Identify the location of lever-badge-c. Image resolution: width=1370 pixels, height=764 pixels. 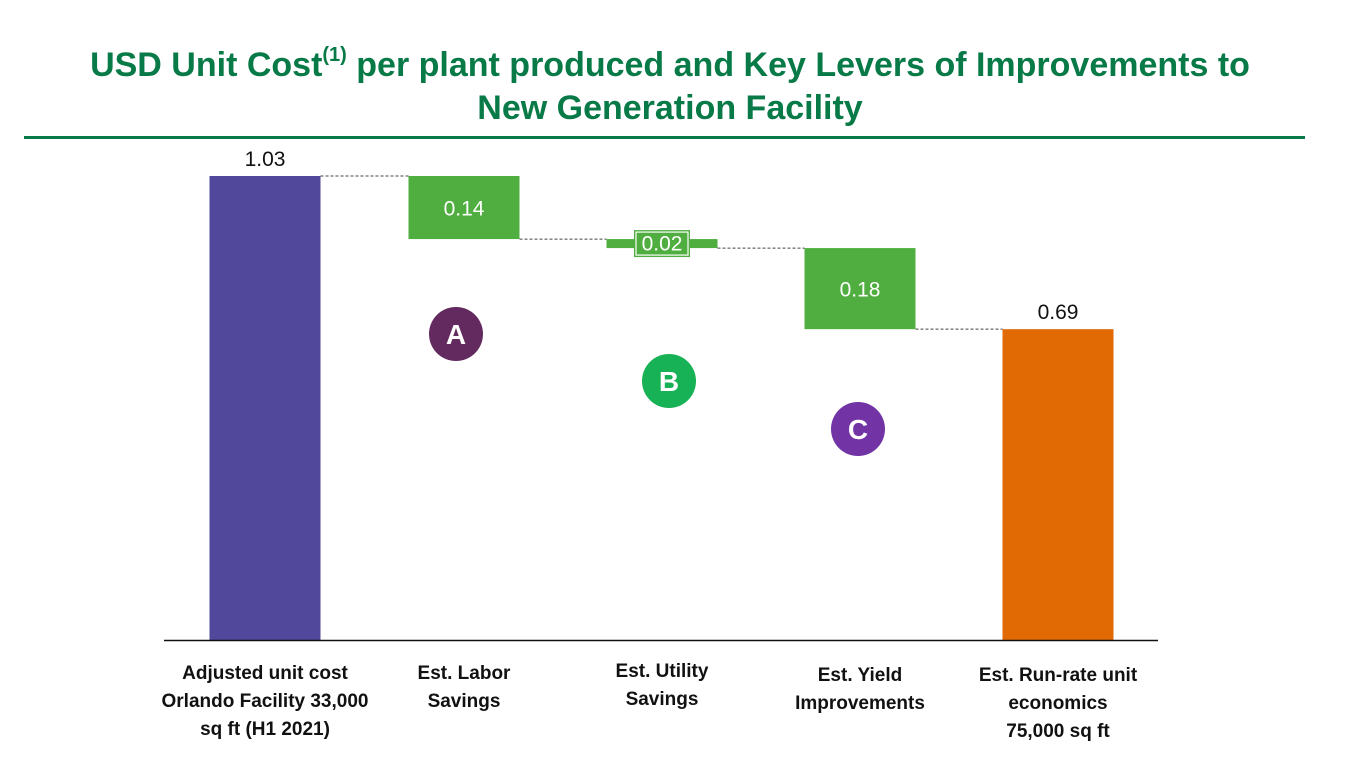
(858, 429).